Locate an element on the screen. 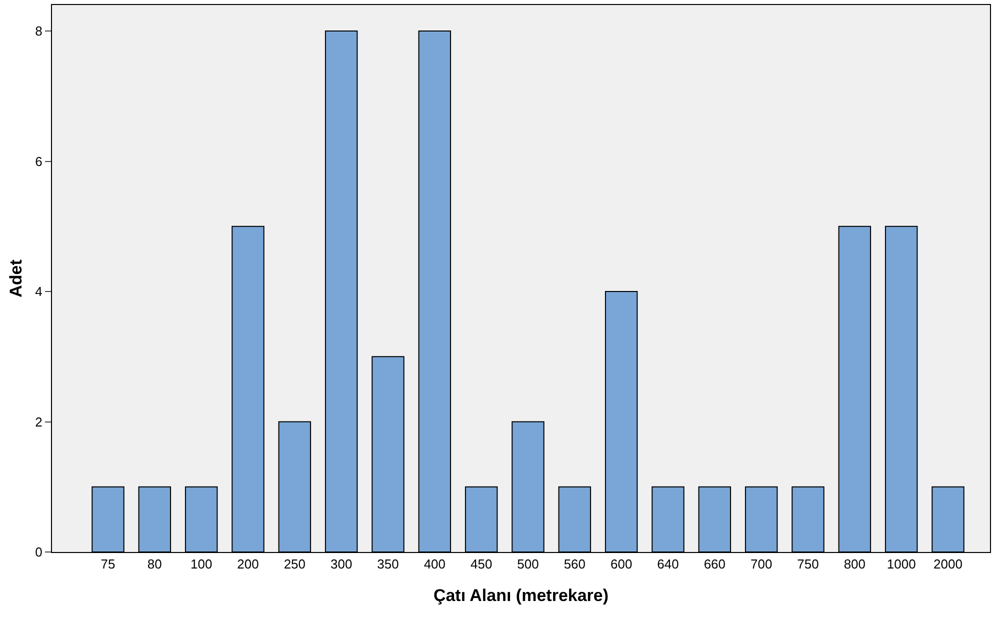  x-tick-label: 500 is located at coordinates (528, 564).